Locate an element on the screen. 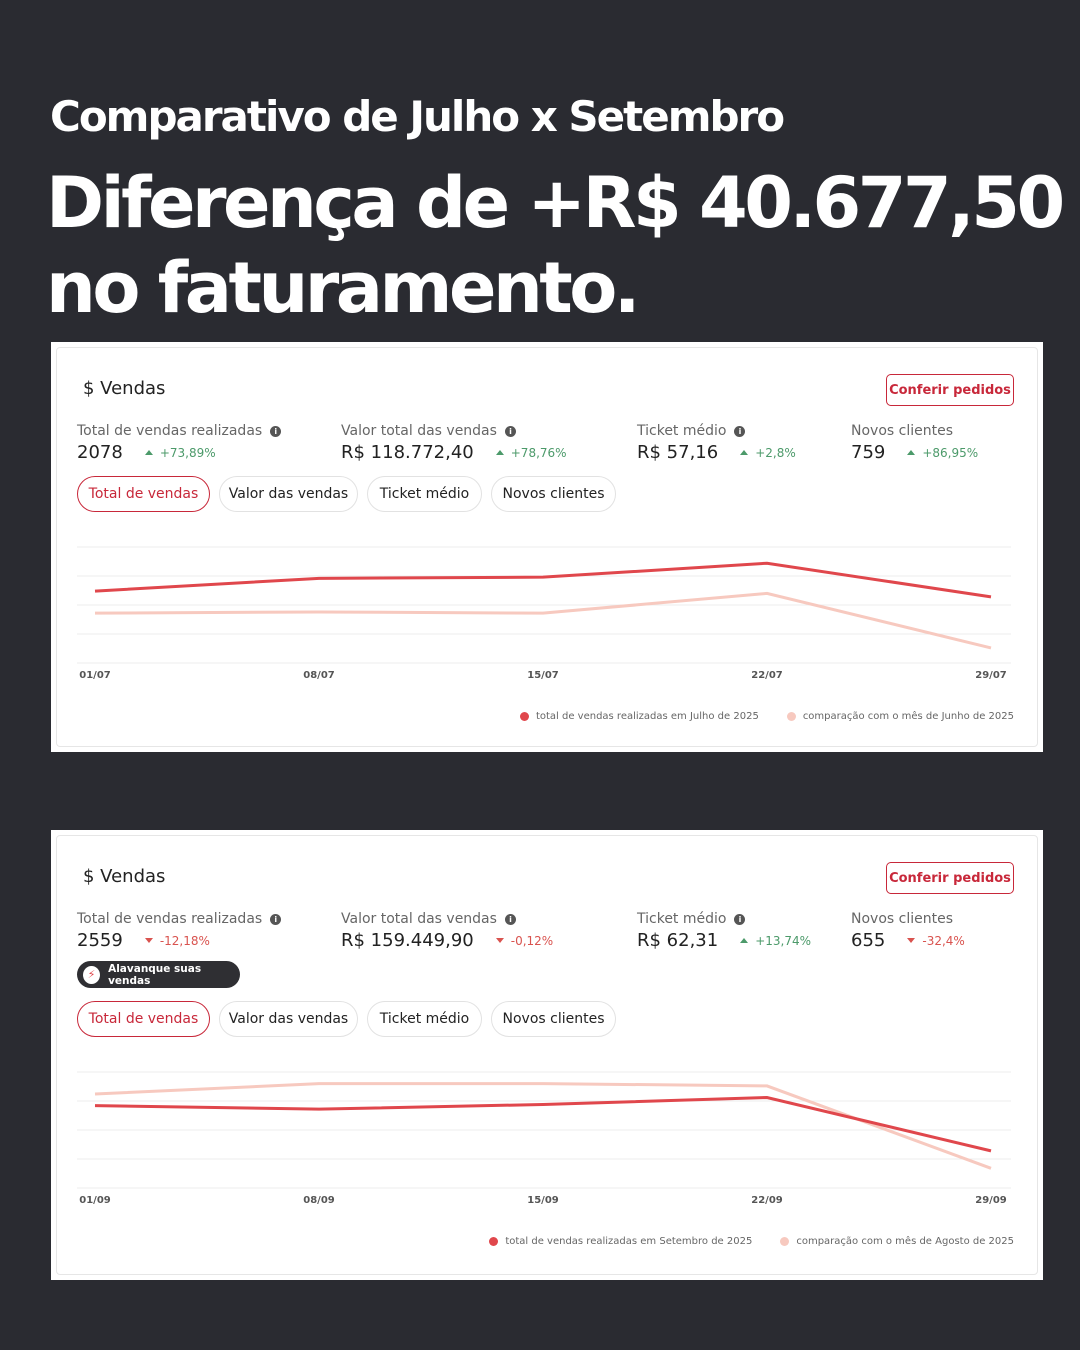 The width and height of the screenshot is (1080, 1350). metric-change: +2,8% is located at coordinates (768, 453).